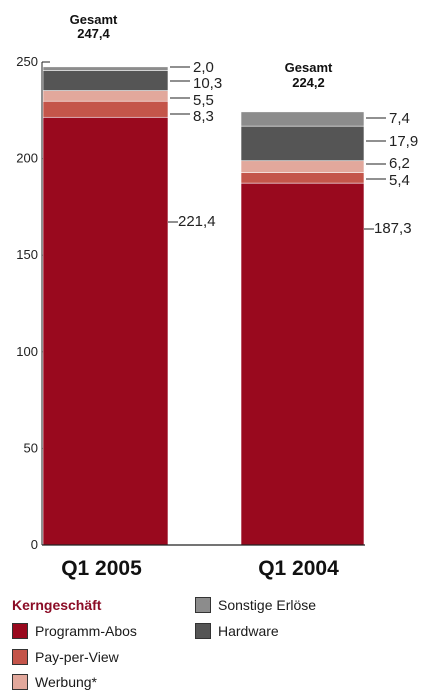  Describe the element at coordinates (93, 33) in the screenshot. I see `total-value: 247,4` at that location.